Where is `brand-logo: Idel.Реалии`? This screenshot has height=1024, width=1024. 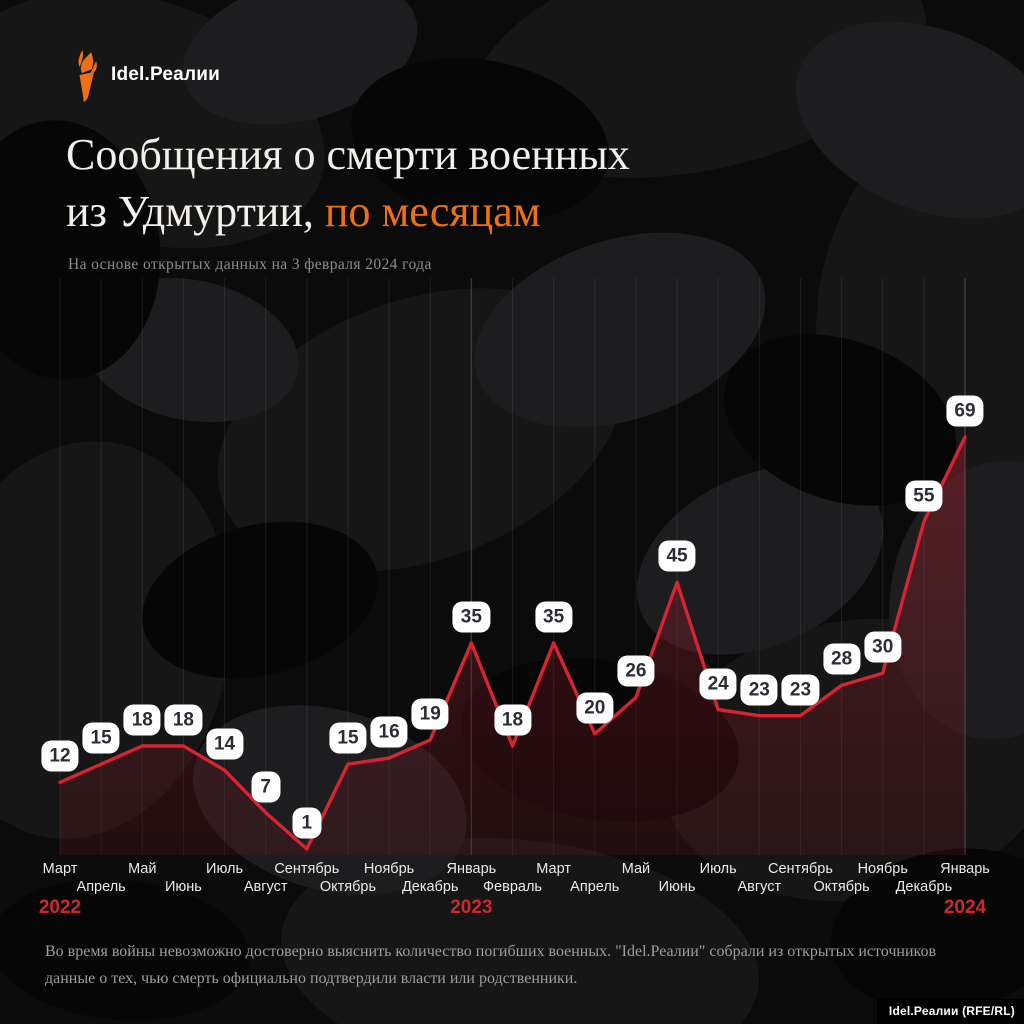
brand-logo: Idel.Реалии is located at coordinates (145, 75).